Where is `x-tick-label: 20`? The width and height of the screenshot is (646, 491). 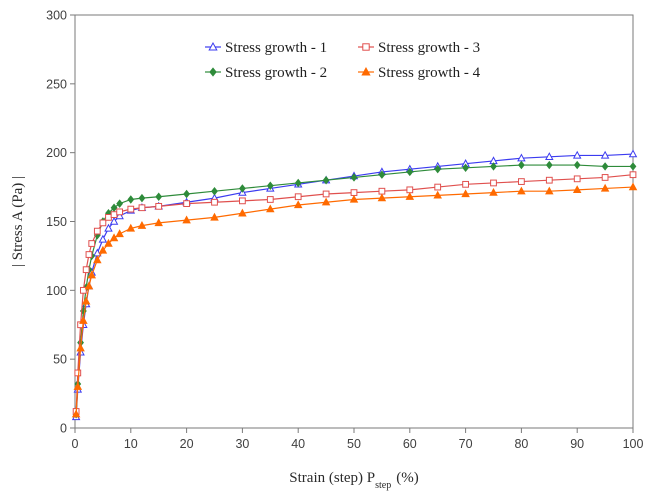 x-tick-label: 20 is located at coordinates (187, 444).